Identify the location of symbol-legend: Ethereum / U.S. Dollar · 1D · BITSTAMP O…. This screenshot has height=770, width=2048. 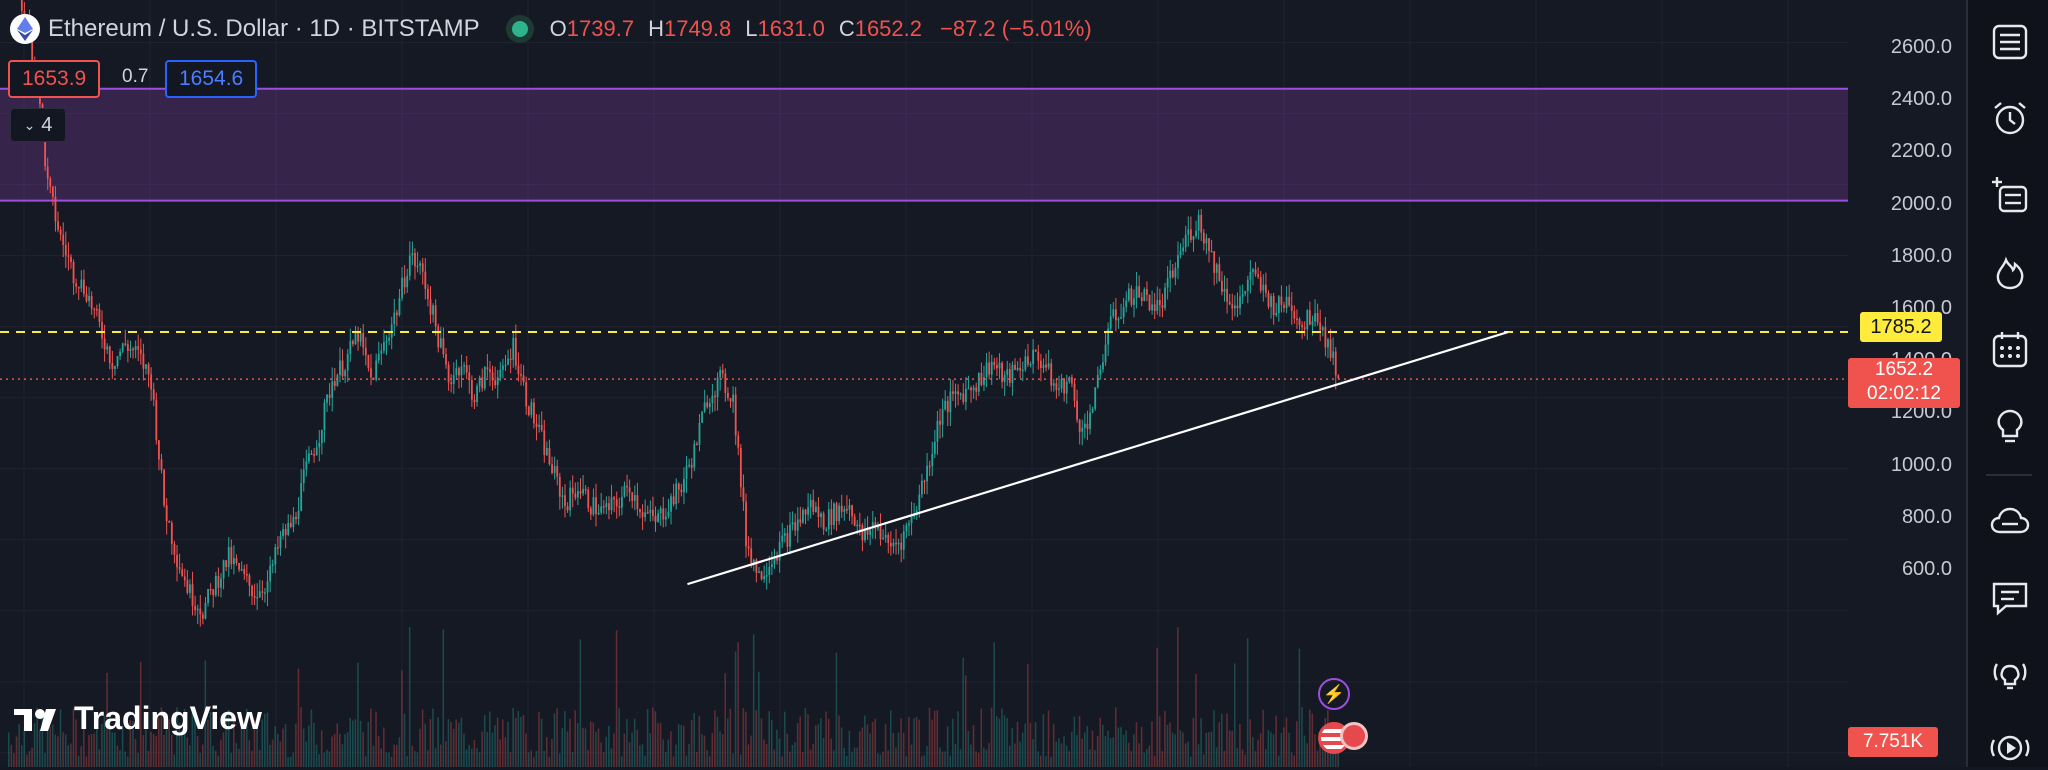
(551, 29).